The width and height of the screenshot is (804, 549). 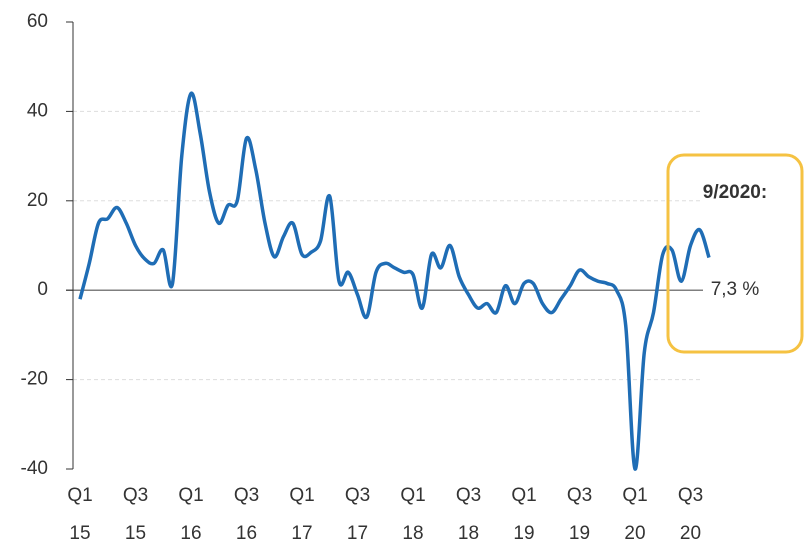 I want to click on x-tick-label: Q3 19, so click(x=579, y=514).